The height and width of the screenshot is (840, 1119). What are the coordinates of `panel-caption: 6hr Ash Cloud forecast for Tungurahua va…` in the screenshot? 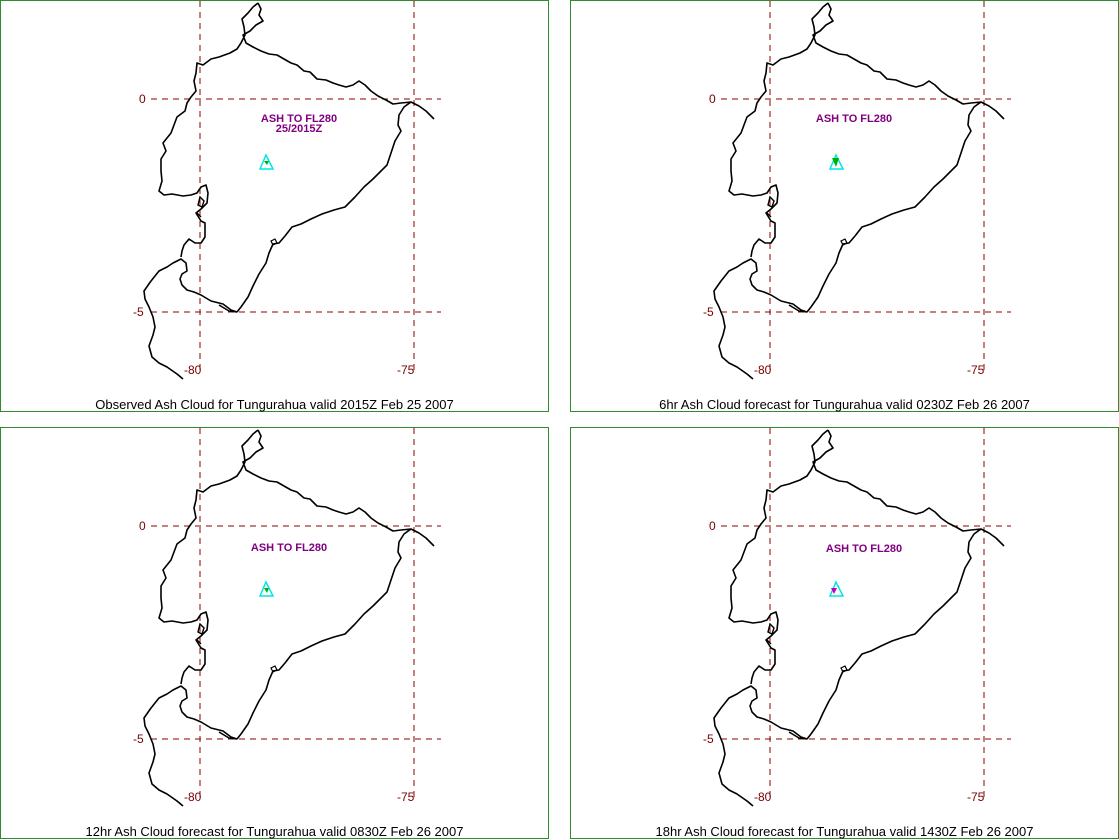 It's located at (844, 404).